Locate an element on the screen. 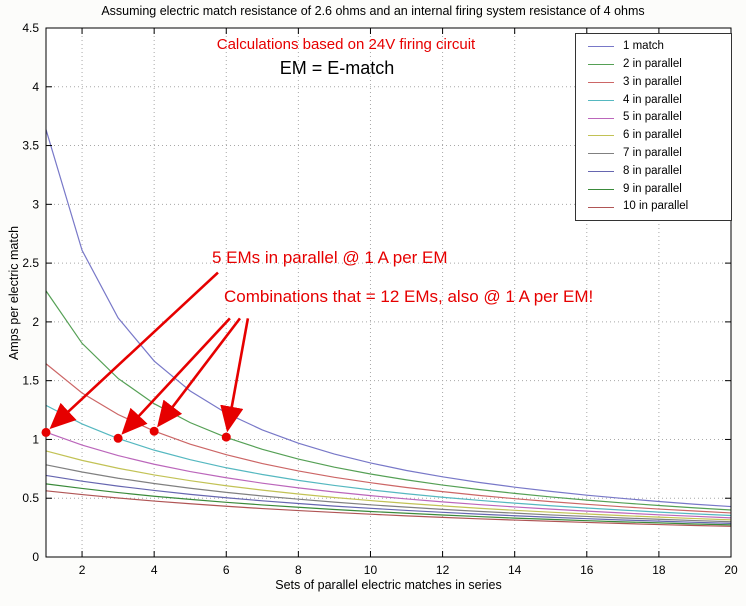 This screenshot has width=746, height=606. legend-label: 7 in parallel is located at coordinates (652, 152).